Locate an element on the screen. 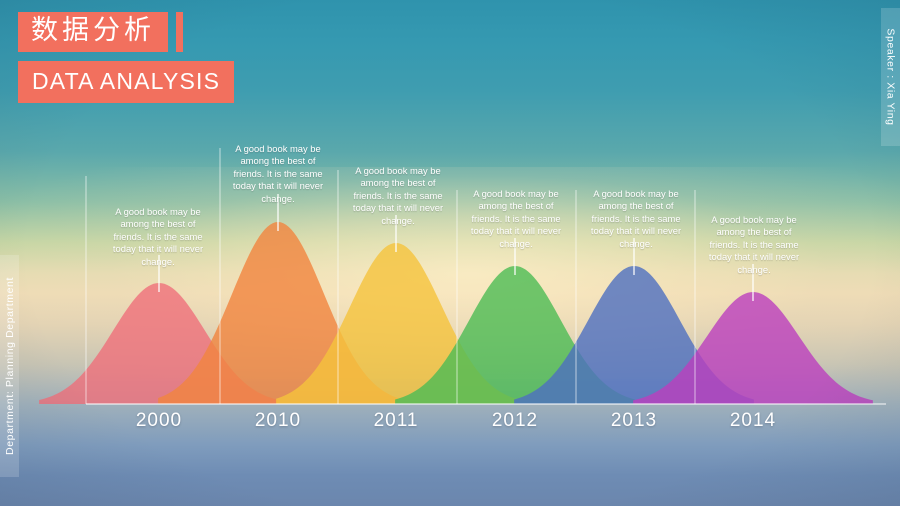 The height and width of the screenshot is (506, 900). bell-curve-2014 is located at coordinates (753, 348).